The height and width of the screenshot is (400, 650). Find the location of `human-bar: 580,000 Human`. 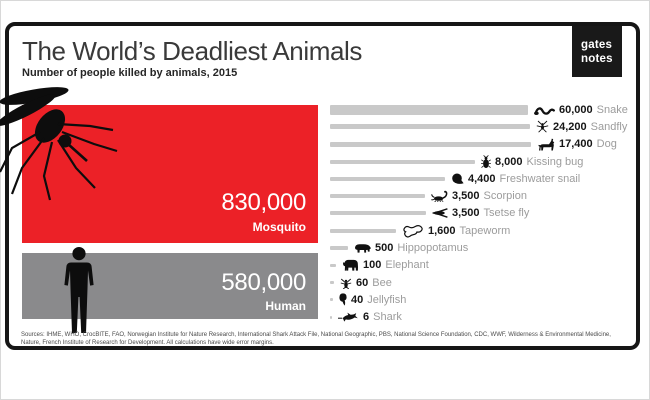

human-bar: 580,000 Human is located at coordinates (170, 290).